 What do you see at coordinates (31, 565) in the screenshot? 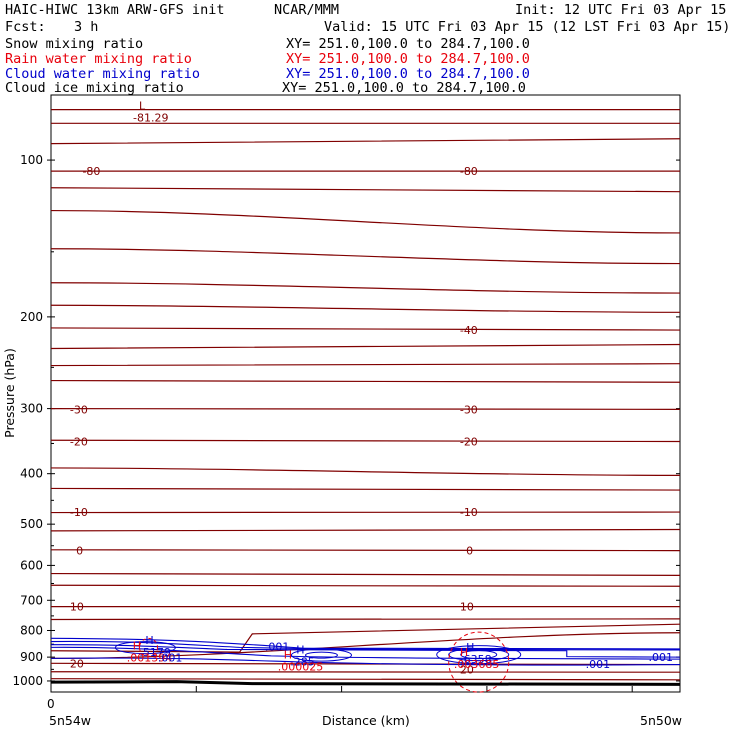
I see `y-tick-label: 600` at bounding box center [31, 565].